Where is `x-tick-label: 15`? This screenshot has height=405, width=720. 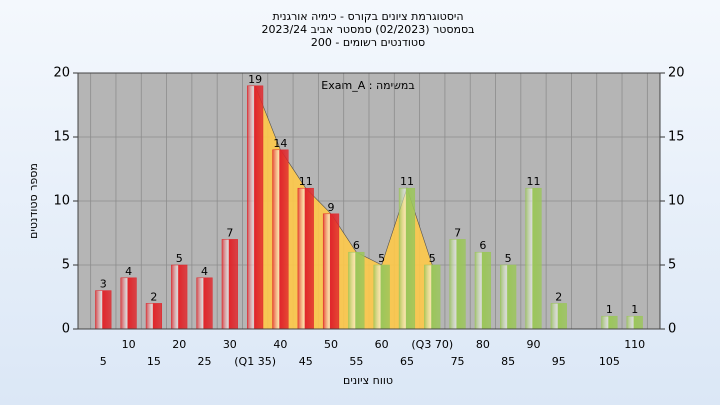 x-tick-label: 15 is located at coordinates (154, 361).